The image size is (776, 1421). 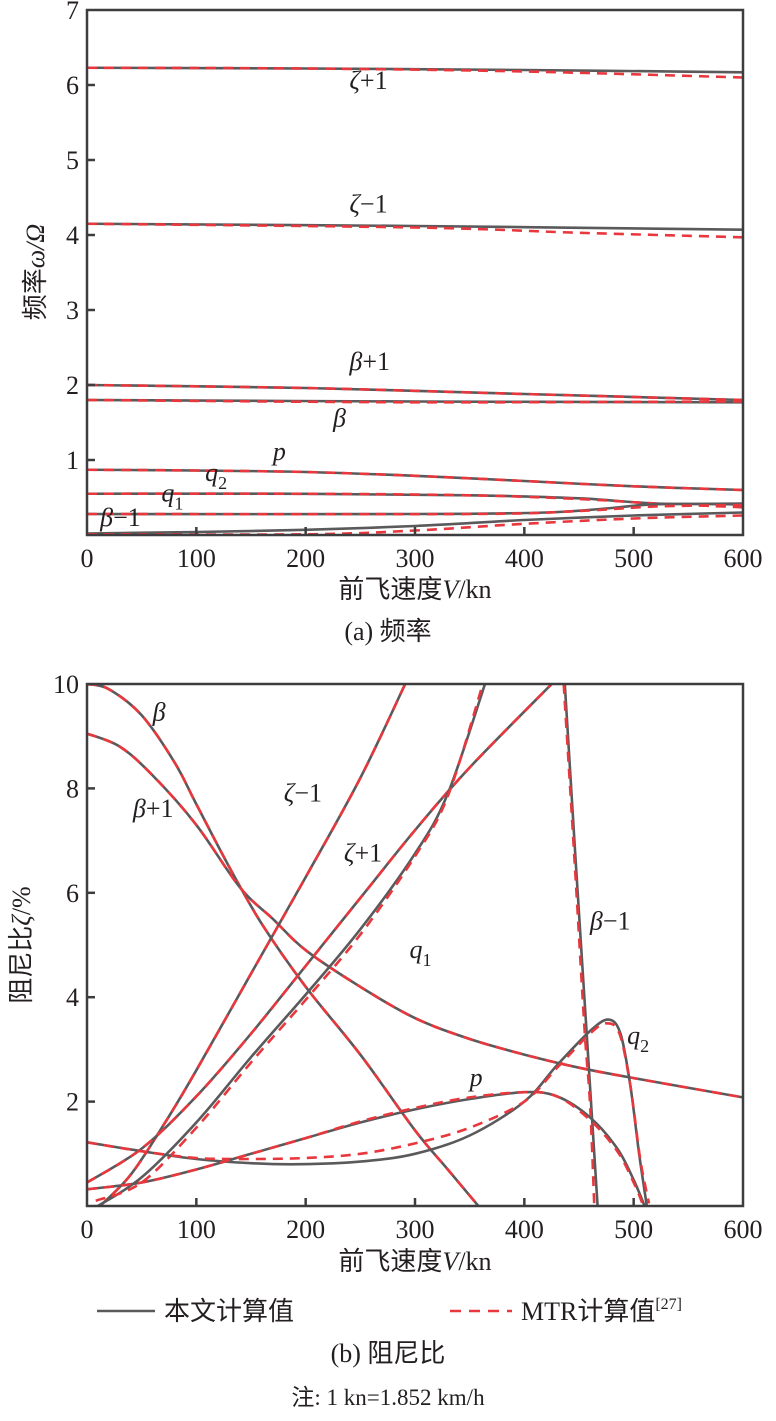 I want to click on frequency-series-label-q2: q2, so click(x=216, y=475).